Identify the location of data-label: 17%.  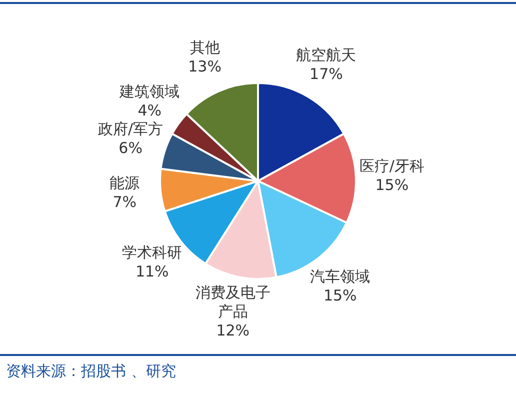
(326, 74).